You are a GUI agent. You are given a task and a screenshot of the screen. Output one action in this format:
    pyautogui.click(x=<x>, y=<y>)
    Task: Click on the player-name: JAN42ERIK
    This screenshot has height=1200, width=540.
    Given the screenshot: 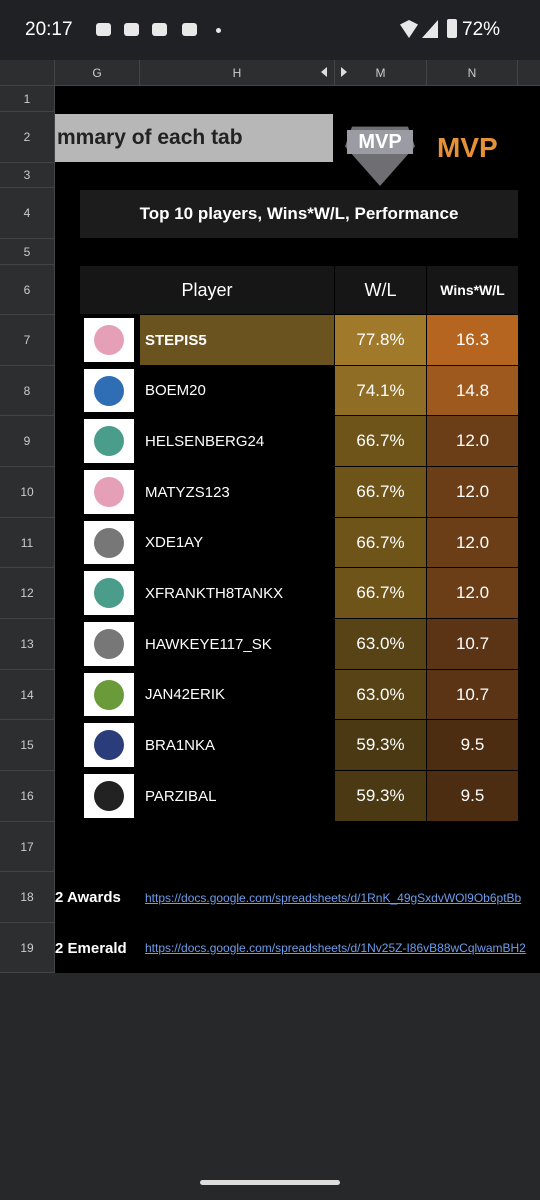 What is the action you would take?
    pyautogui.click(x=185, y=694)
    